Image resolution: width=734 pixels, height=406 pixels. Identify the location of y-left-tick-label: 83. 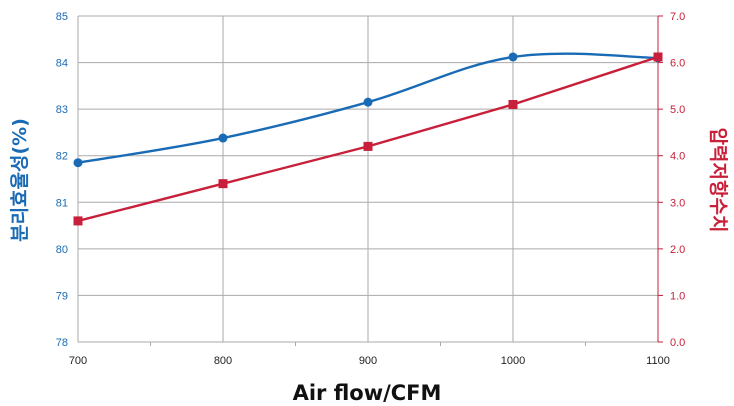
(62, 110).